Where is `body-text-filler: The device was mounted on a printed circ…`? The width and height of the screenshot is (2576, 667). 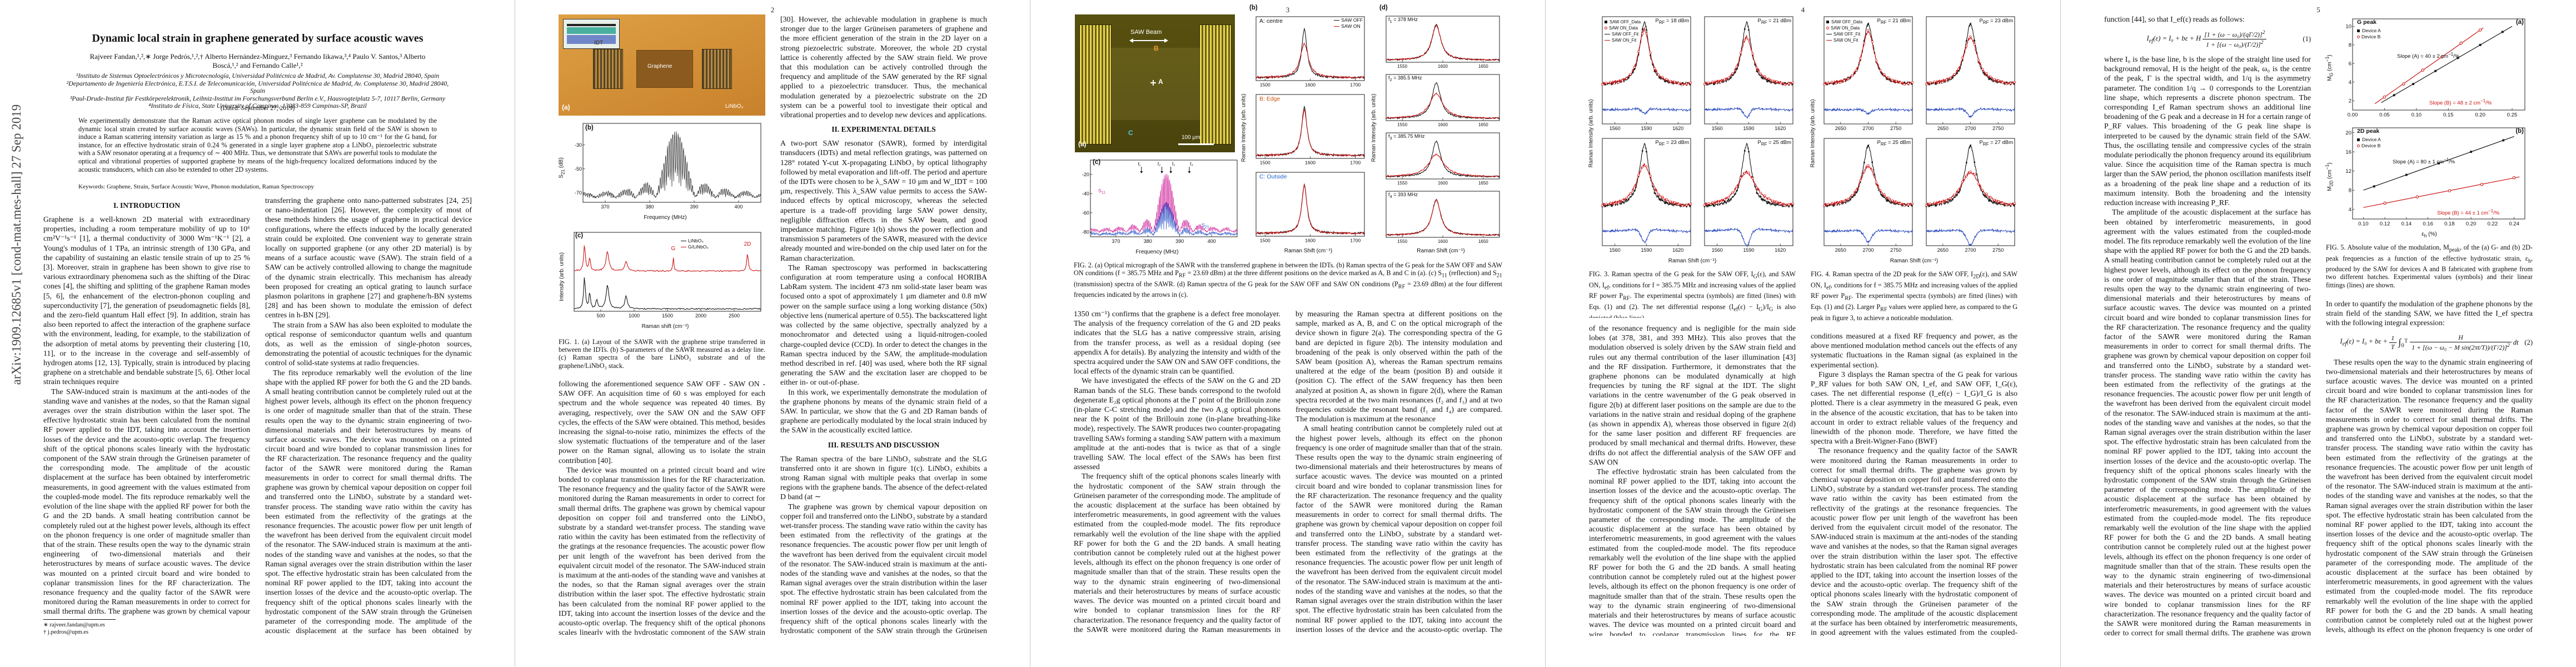 body-text-filler: The device was mounted on a printed circ… is located at coordinates (662, 550).